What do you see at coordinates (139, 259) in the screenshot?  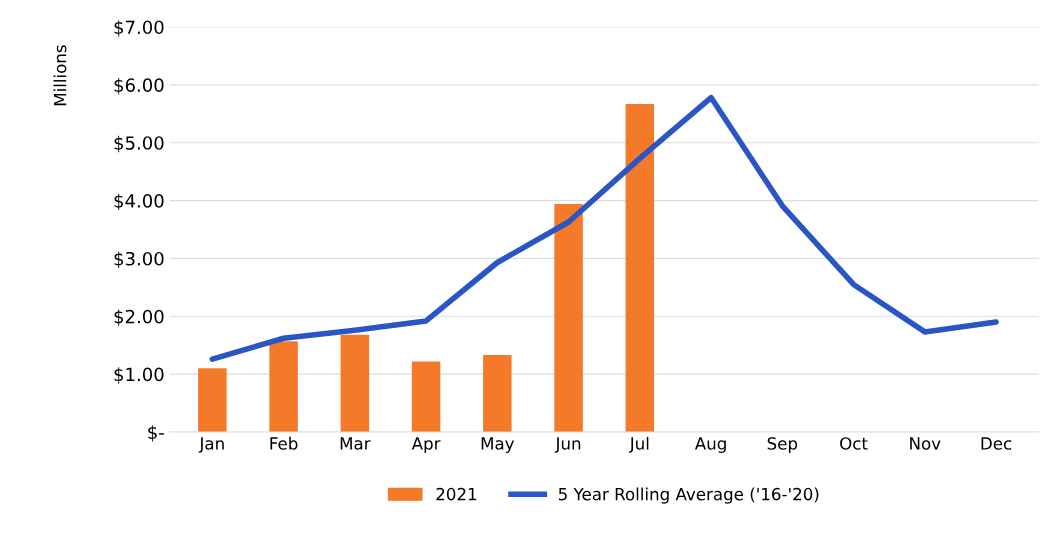 I see `y-tick-label: $3.00` at bounding box center [139, 259].